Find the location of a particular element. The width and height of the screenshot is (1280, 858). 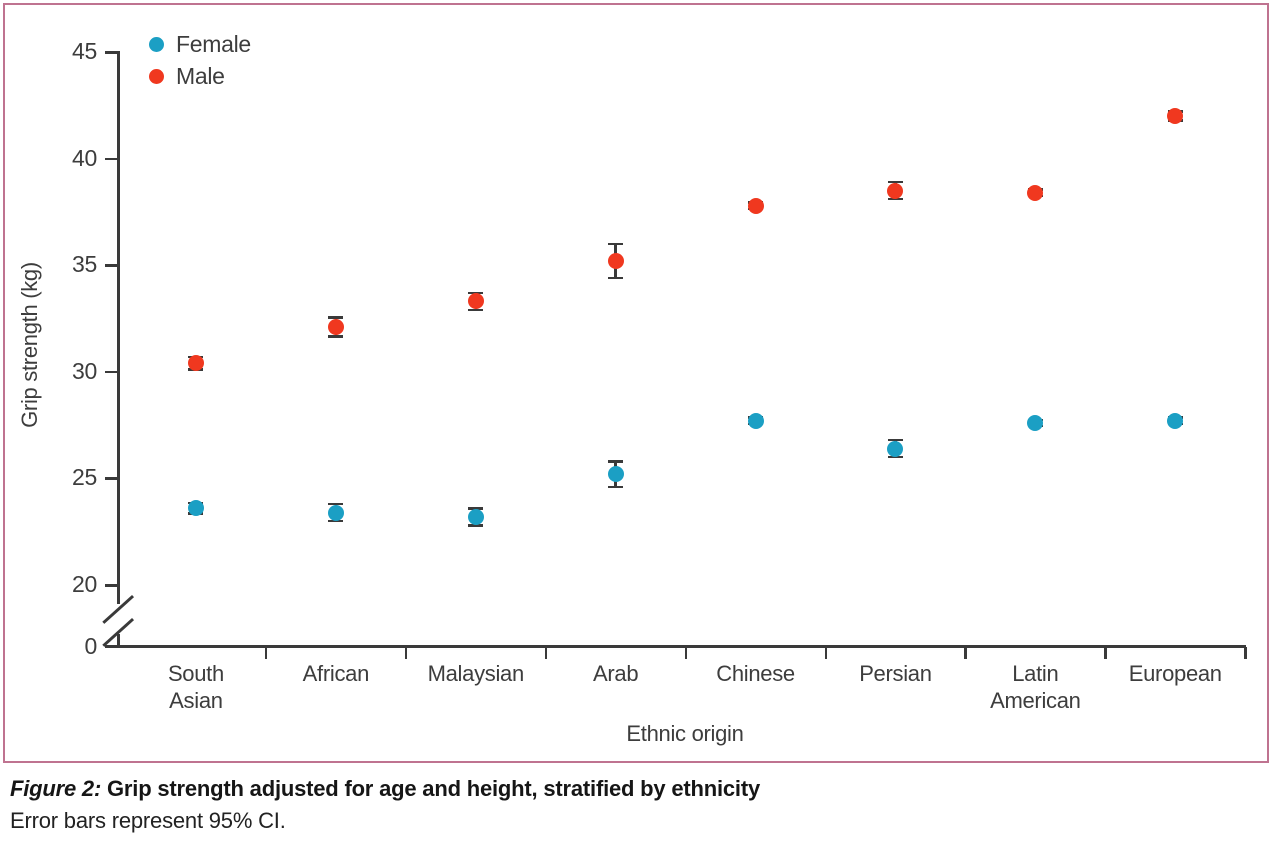

x-axis-title: Ethnic origin is located at coordinates (685, 733).